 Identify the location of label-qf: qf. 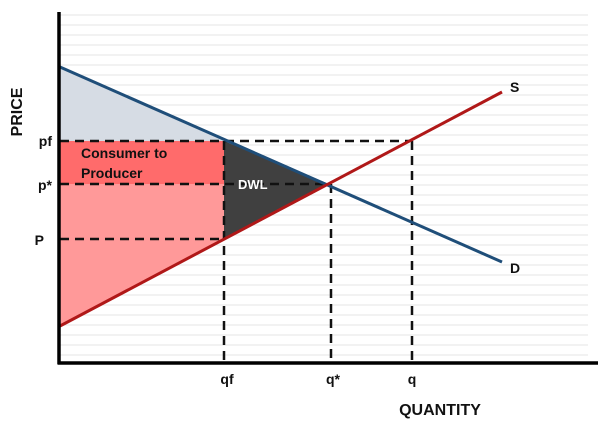
(227, 379).